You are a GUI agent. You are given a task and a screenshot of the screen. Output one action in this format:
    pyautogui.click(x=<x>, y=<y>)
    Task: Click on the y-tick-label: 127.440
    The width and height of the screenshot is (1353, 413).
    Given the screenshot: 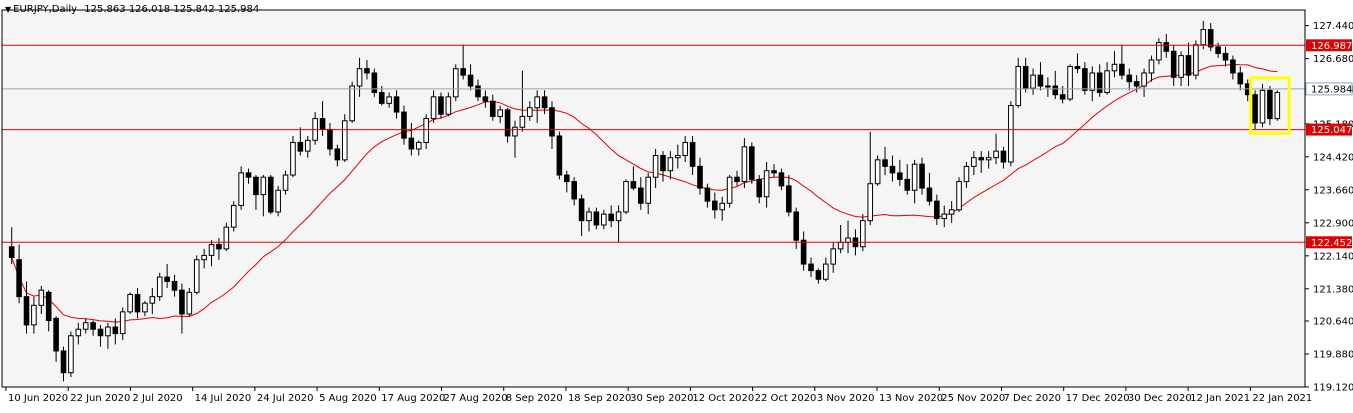 What is the action you would take?
    pyautogui.click(x=1333, y=26)
    